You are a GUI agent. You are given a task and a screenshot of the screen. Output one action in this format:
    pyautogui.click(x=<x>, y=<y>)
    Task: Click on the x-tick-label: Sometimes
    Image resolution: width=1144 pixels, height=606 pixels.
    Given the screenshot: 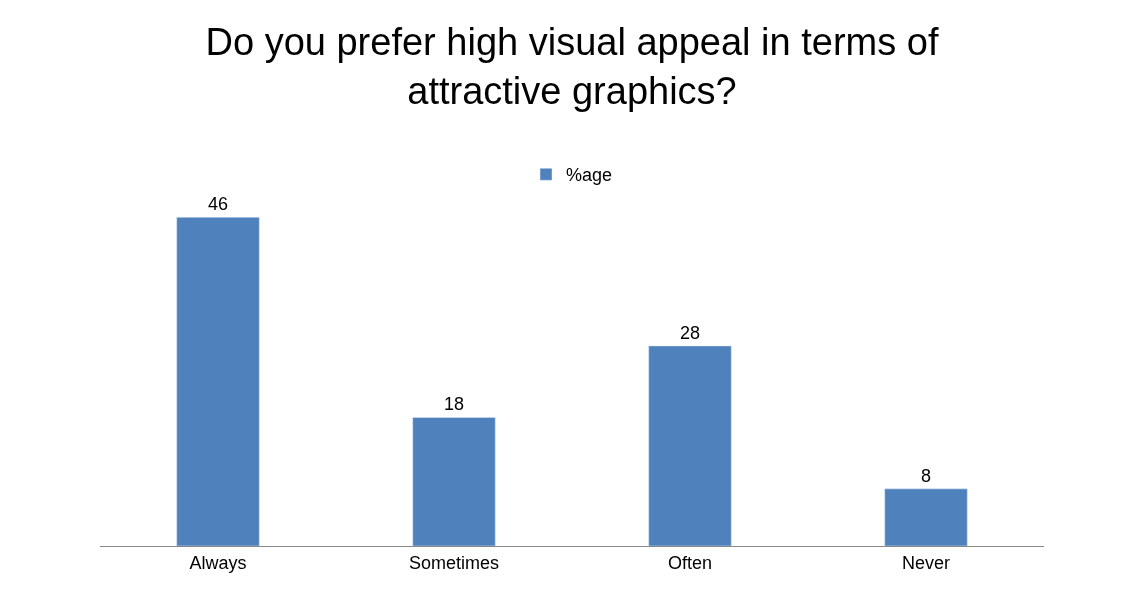 What is the action you would take?
    pyautogui.click(x=454, y=562)
    